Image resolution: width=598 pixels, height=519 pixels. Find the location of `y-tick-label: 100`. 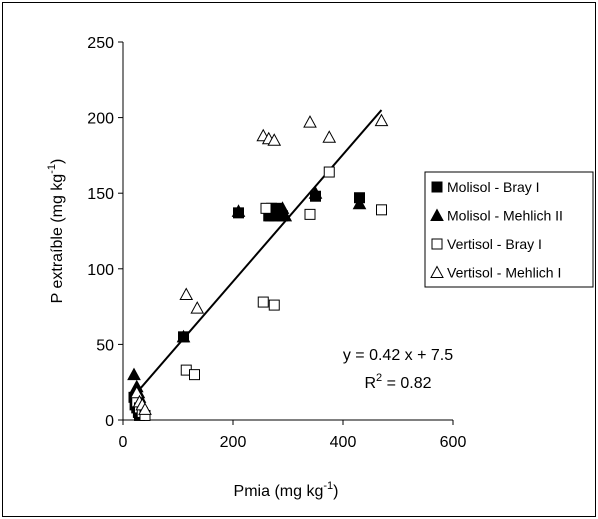

y-tick-label: 100 is located at coordinates (100, 270).